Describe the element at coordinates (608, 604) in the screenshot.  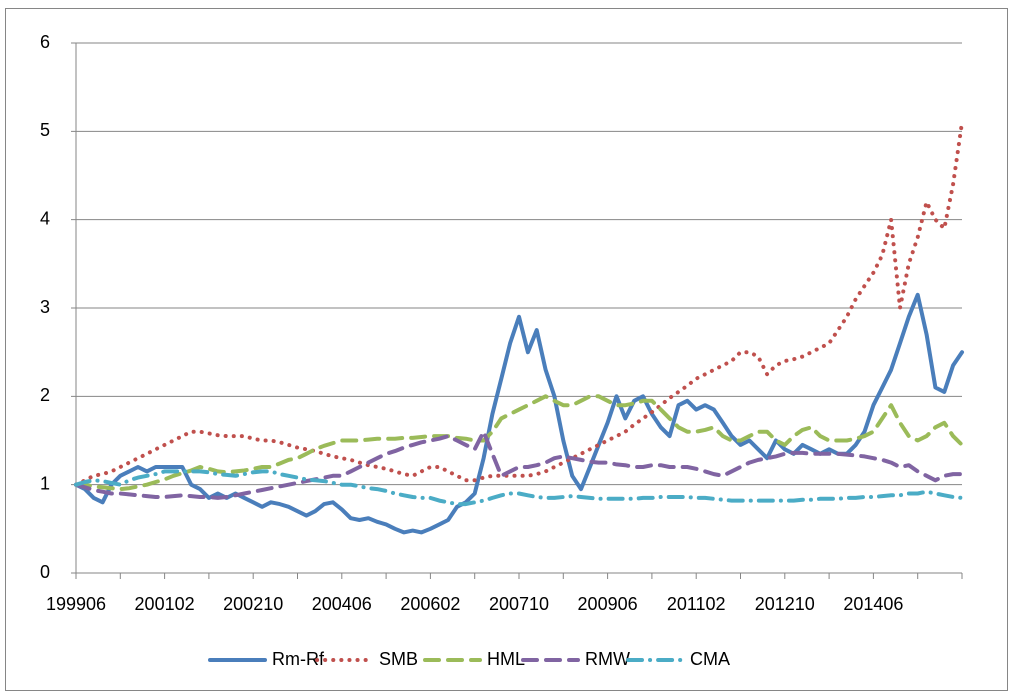
I see `x-tick-label: 200906` at that location.